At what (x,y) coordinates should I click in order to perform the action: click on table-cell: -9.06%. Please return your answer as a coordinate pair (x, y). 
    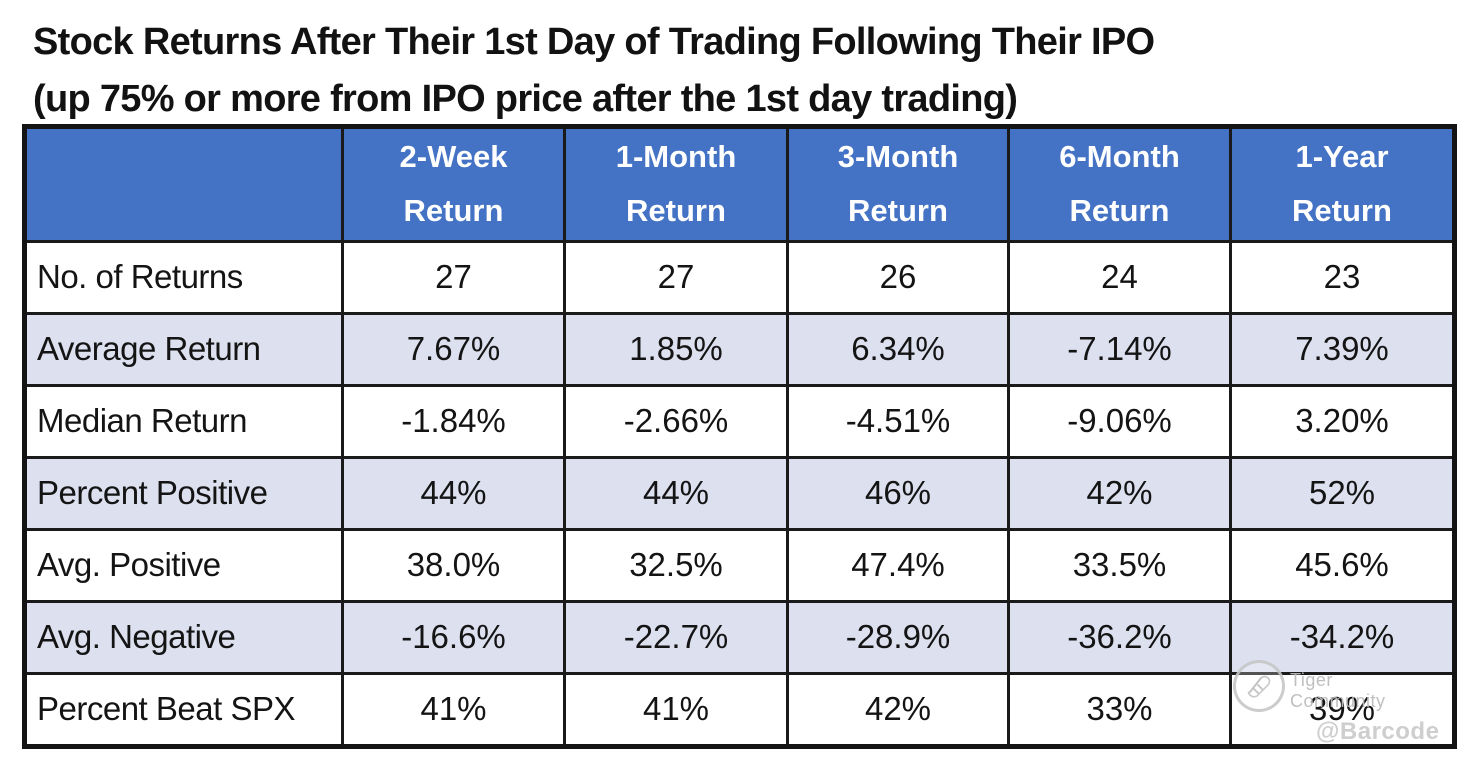
    Looking at the image, I should click on (1119, 421).